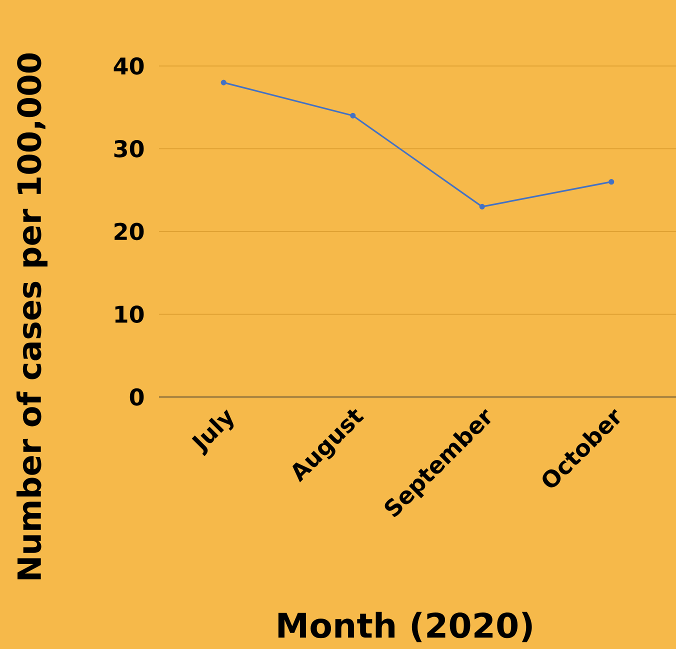 The height and width of the screenshot is (649, 676). What do you see at coordinates (405, 627) in the screenshot?
I see `x-axis-title: Month (2020)` at bounding box center [405, 627].